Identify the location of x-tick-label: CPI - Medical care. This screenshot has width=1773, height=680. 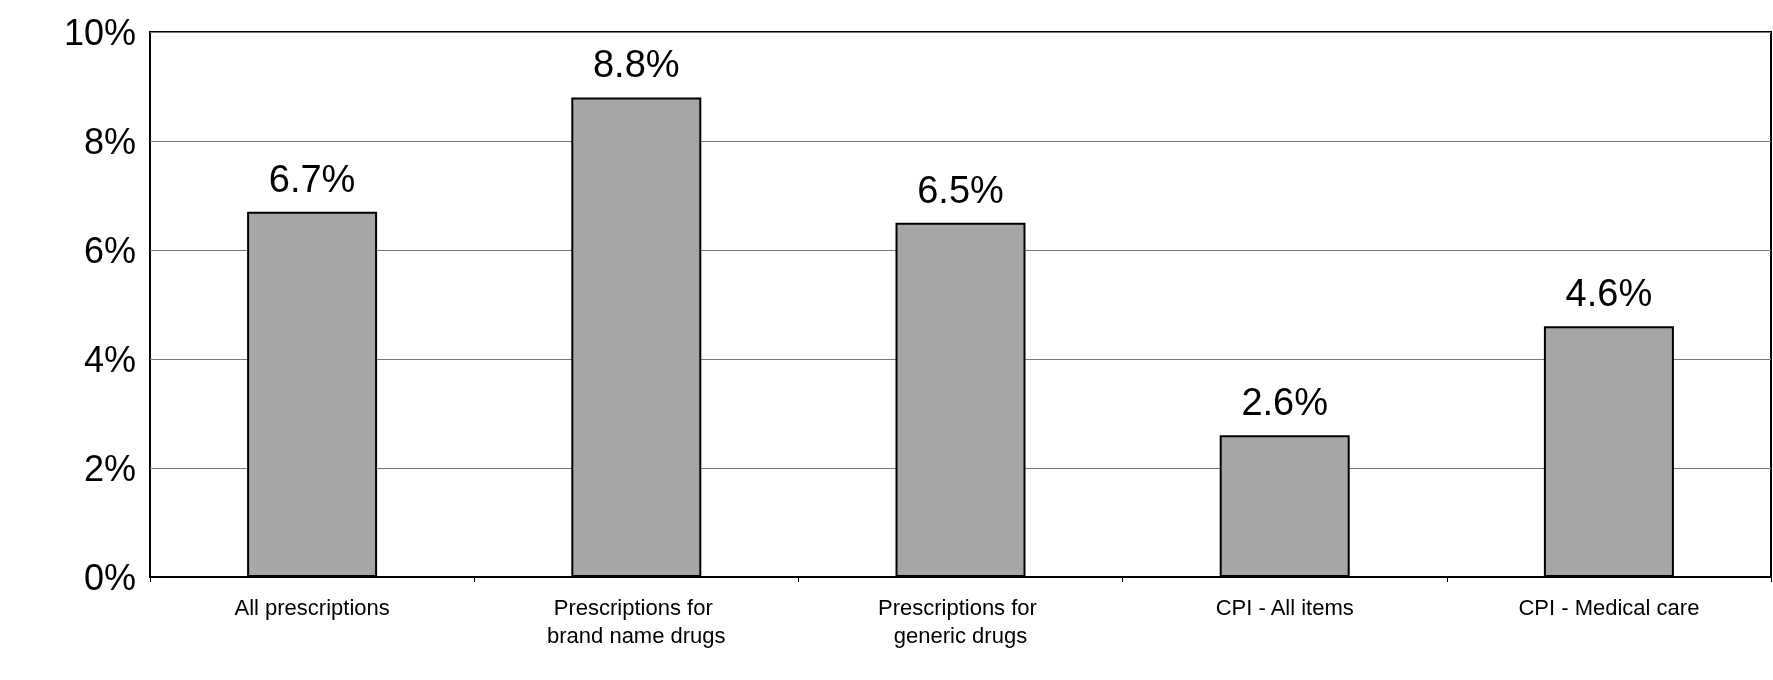
(1609, 607).